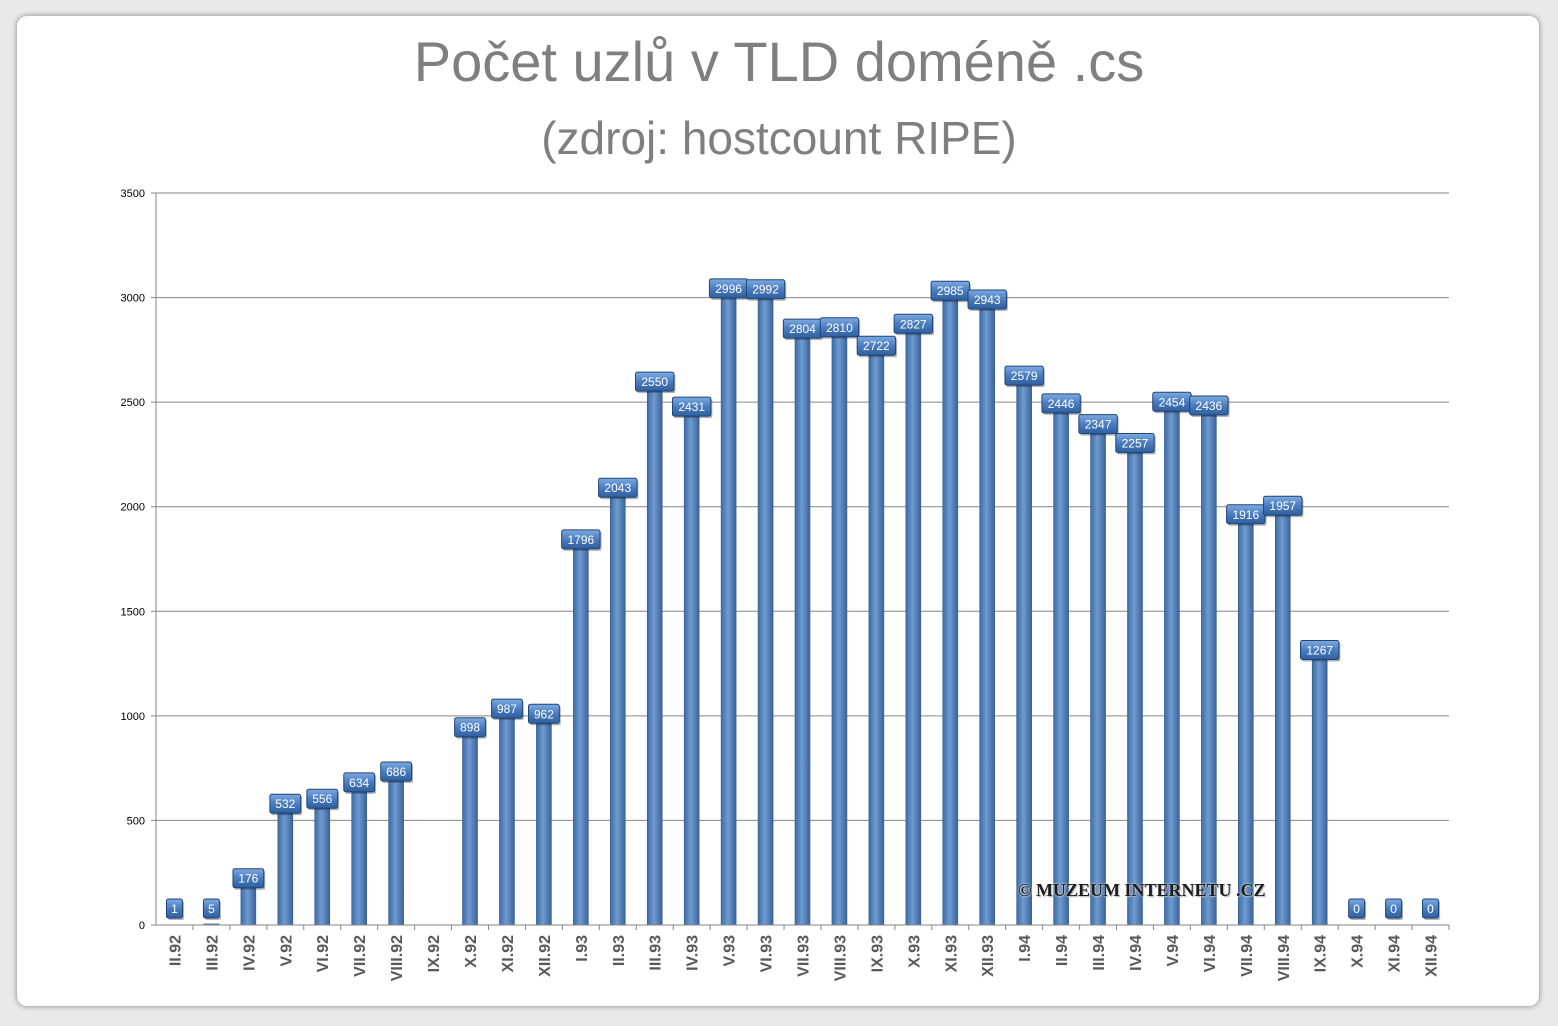 The image size is (1558, 1026). What do you see at coordinates (545, 956) in the screenshot?
I see `x-tick-label: XII.92` at bounding box center [545, 956].